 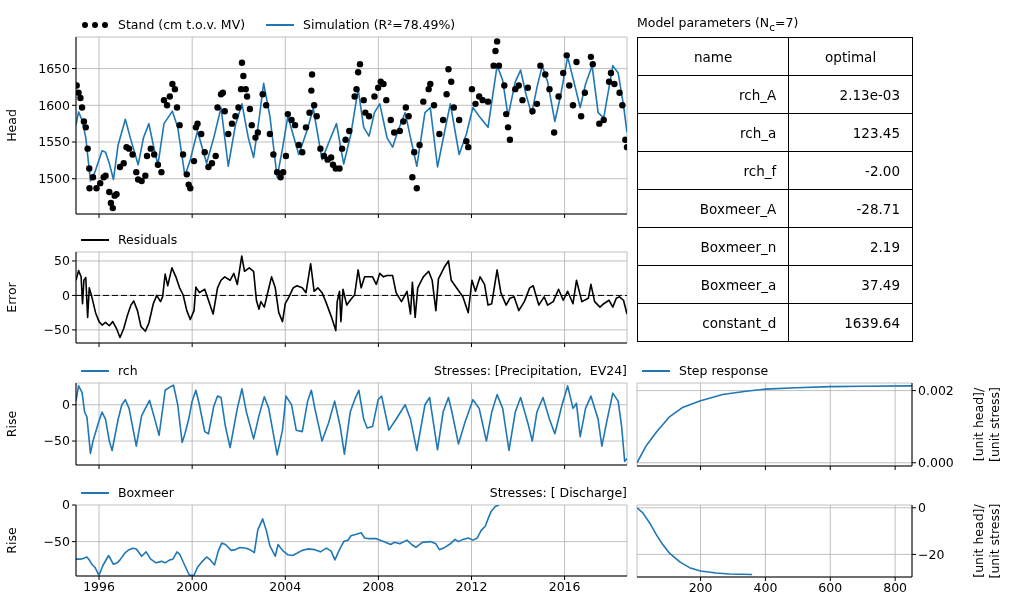 I want to click on x-tick-label: 2004, so click(x=285, y=586).